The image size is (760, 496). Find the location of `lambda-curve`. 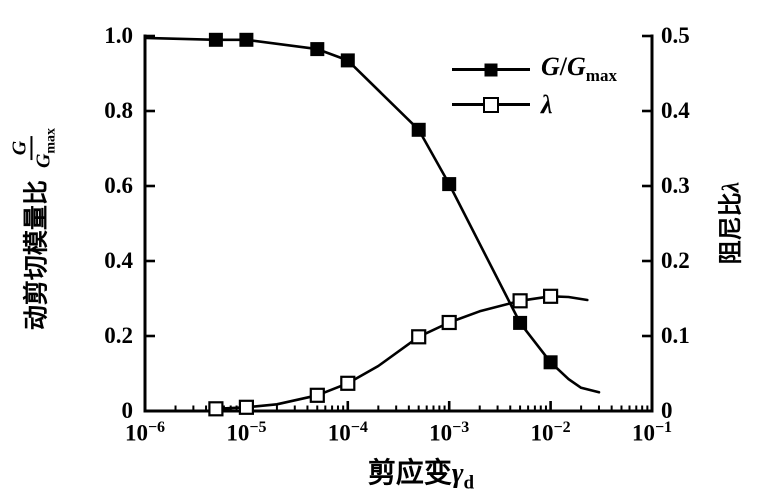

lambda-curve is located at coordinates (401, 352).